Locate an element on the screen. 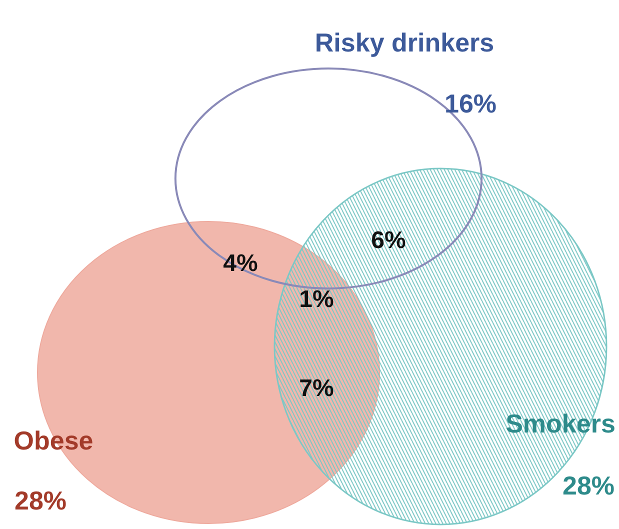 This screenshot has width=619, height=529. category-label: Obese is located at coordinates (54, 441).